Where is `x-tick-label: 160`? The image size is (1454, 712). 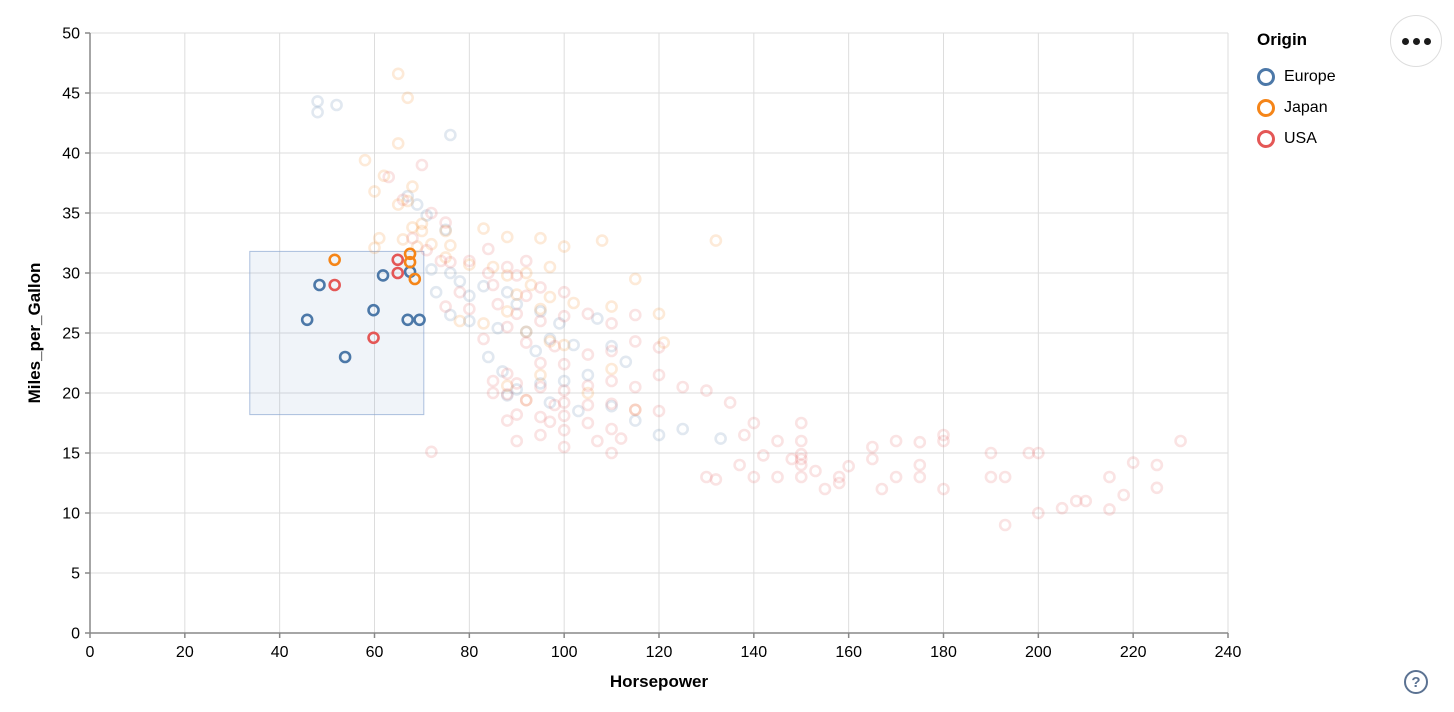
x-tick-label: 160 is located at coordinates (848, 652).